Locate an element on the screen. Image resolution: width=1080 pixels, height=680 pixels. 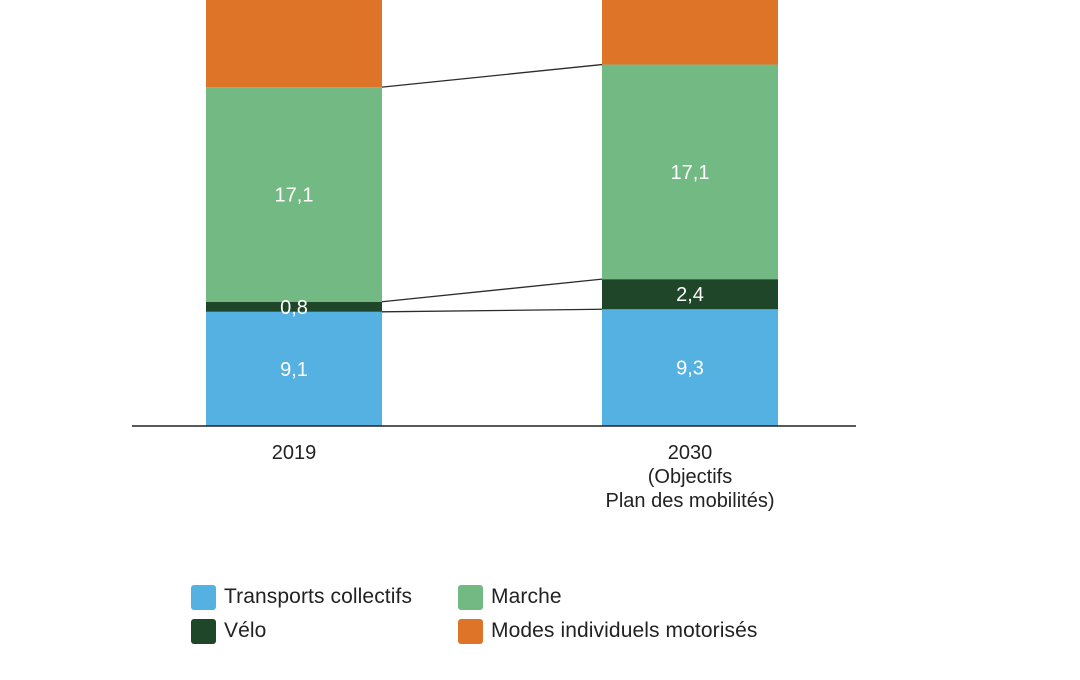
data-label-transports-collectifs-1: 9,3 is located at coordinates (690, 369).